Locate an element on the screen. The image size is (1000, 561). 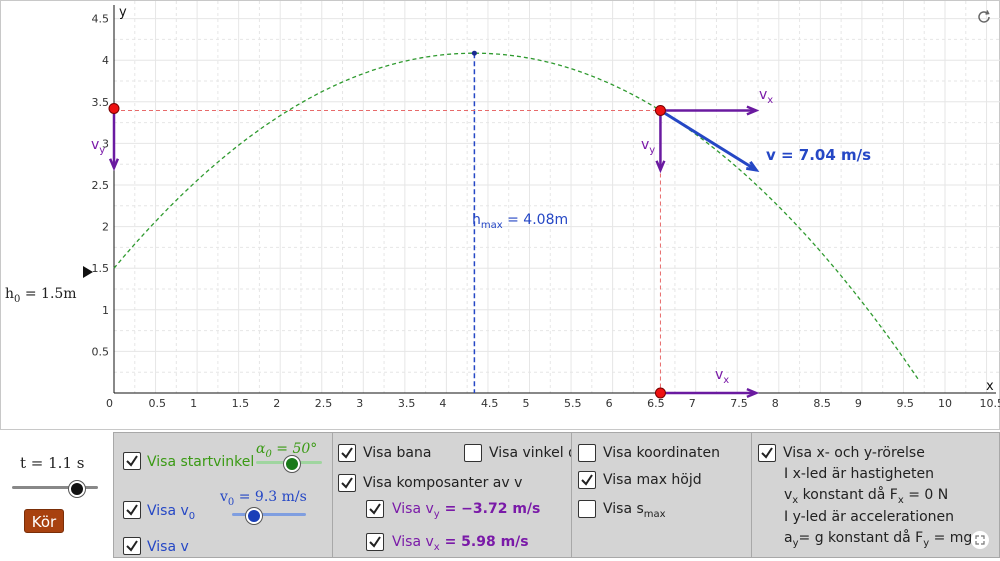
x-tick-label: 6 is located at coordinates (609, 403).